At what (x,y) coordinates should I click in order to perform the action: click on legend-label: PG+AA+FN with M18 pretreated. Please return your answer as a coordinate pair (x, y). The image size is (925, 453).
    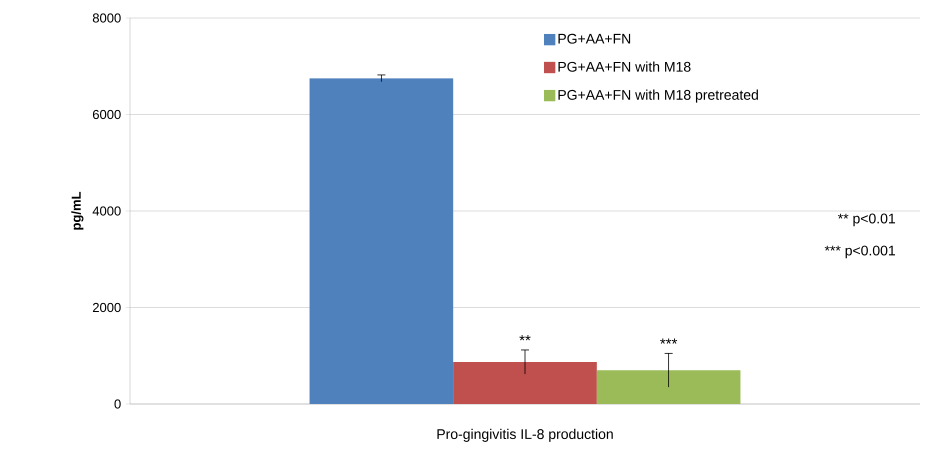
    Looking at the image, I should click on (658, 96).